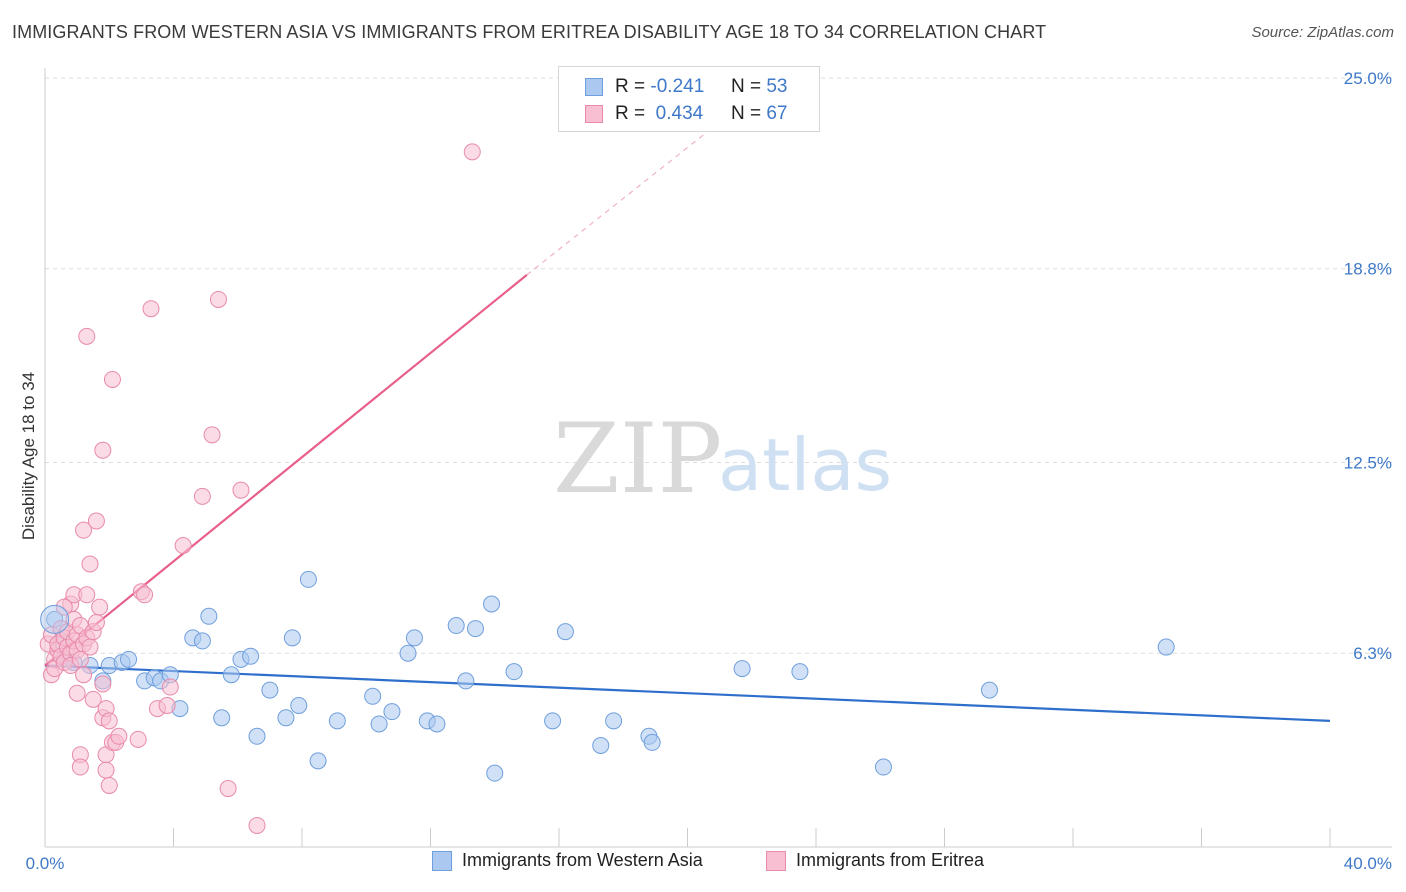 Image resolution: width=1406 pixels, height=892 pixels. I want to click on watermark-atlas: atlas, so click(805, 465).